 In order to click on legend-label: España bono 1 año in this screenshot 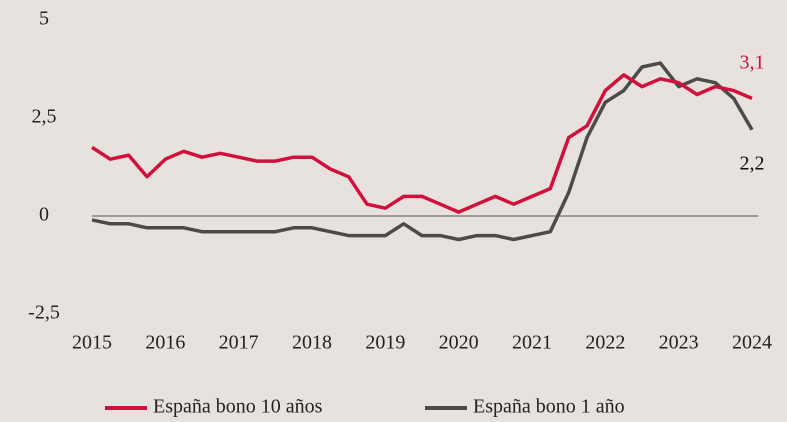, I will do `click(549, 407)`.